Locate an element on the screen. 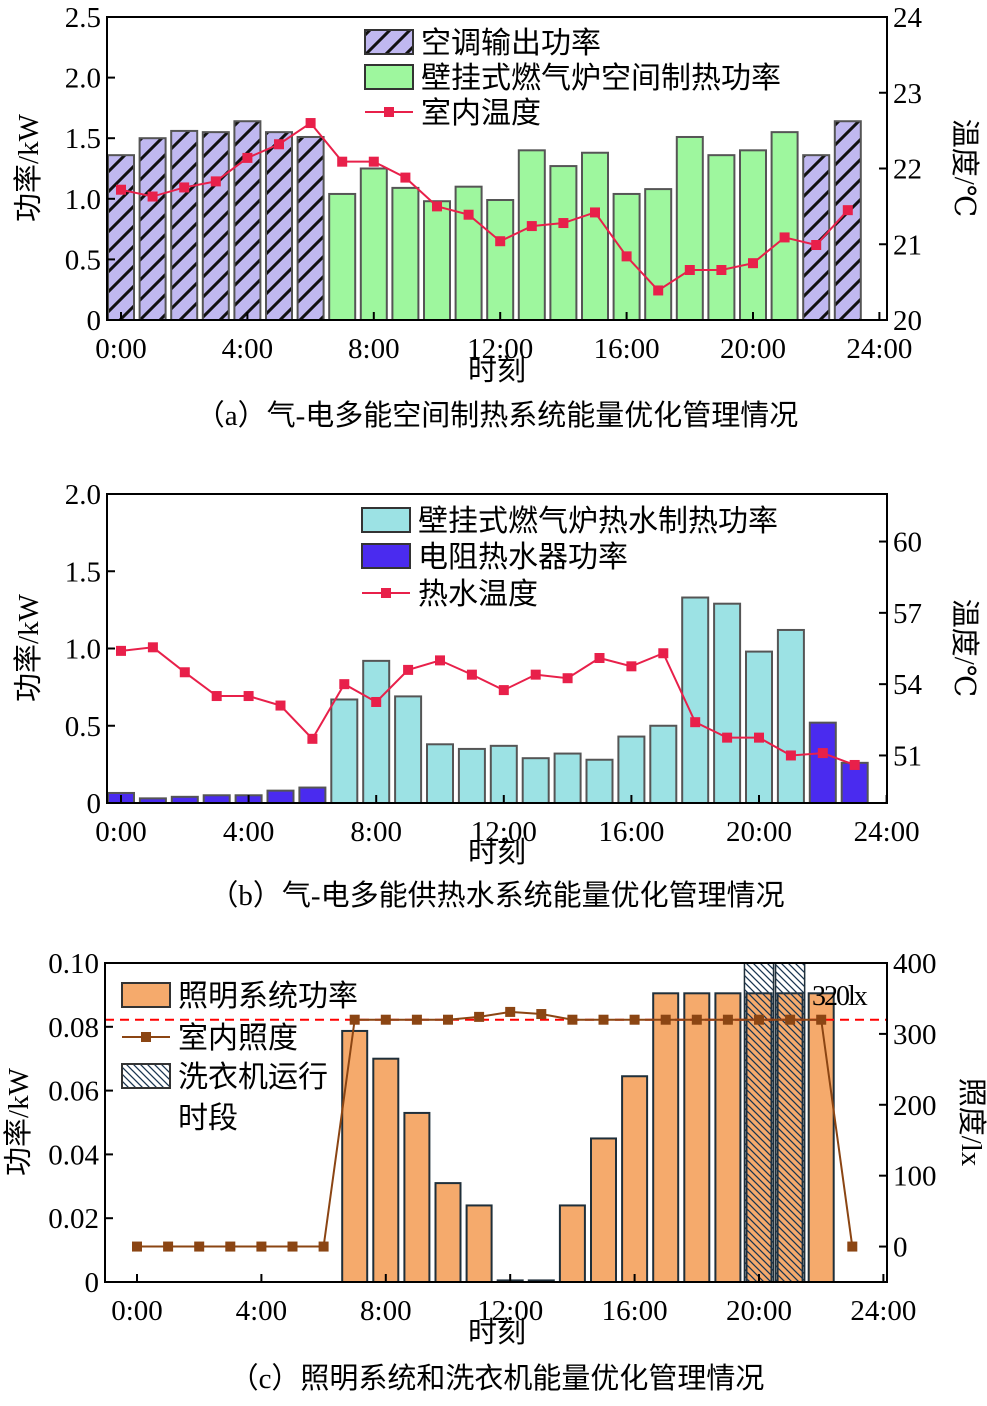 The width and height of the screenshot is (987, 1406). y-tick-label: 0.10 is located at coordinates (73, 964).